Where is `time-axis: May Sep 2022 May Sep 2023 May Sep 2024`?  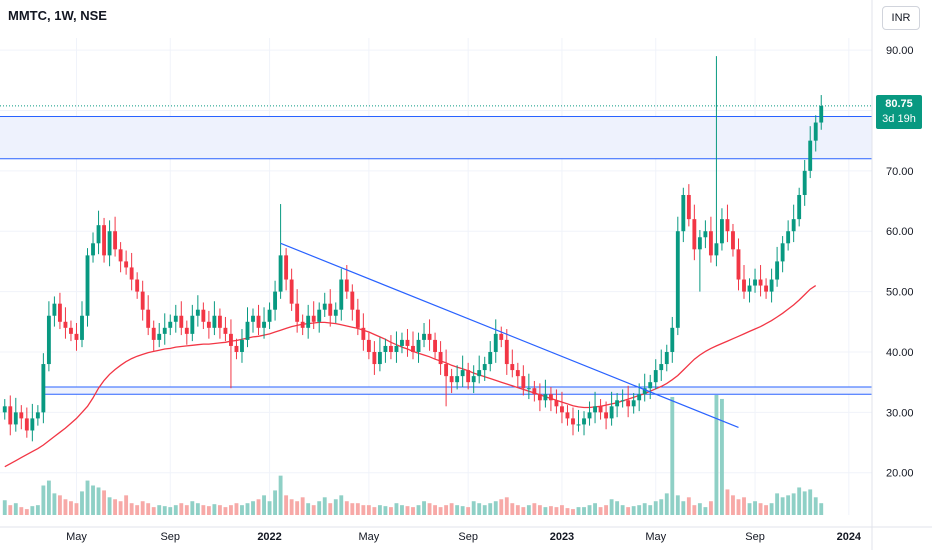
time-axis: May Sep 2022 May Sep 2023 May Sep 2024 is located at coordinates (464, 537).